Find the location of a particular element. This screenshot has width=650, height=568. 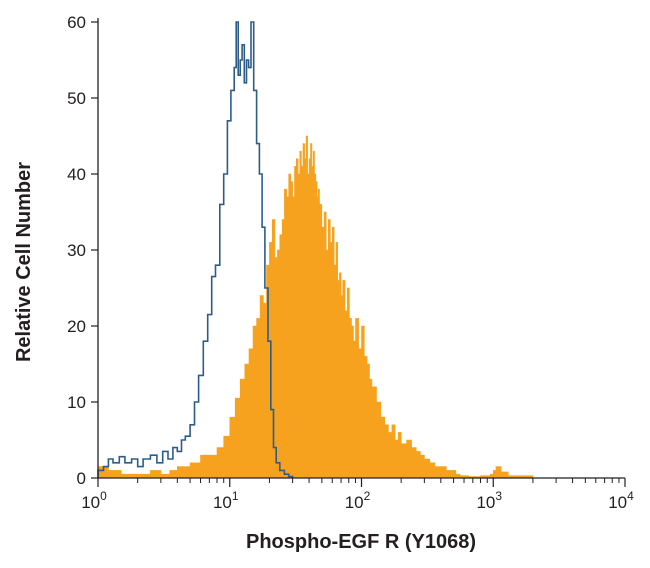

x-tick-label: 10⁴ is located at coordinates (621, 500).